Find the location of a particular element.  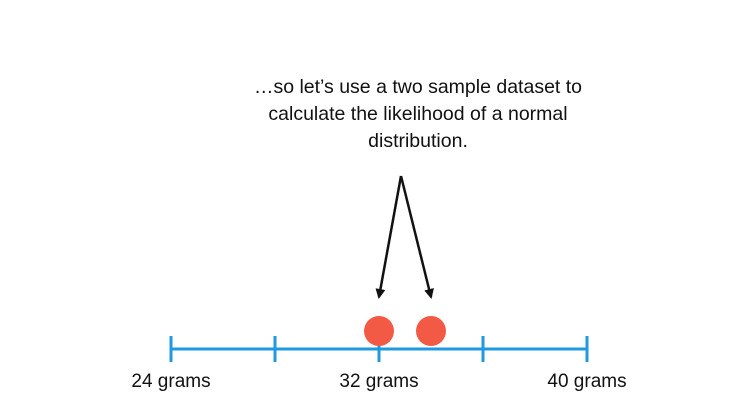

tick-label-32: 32 grams is located at coordinates (378, 381).